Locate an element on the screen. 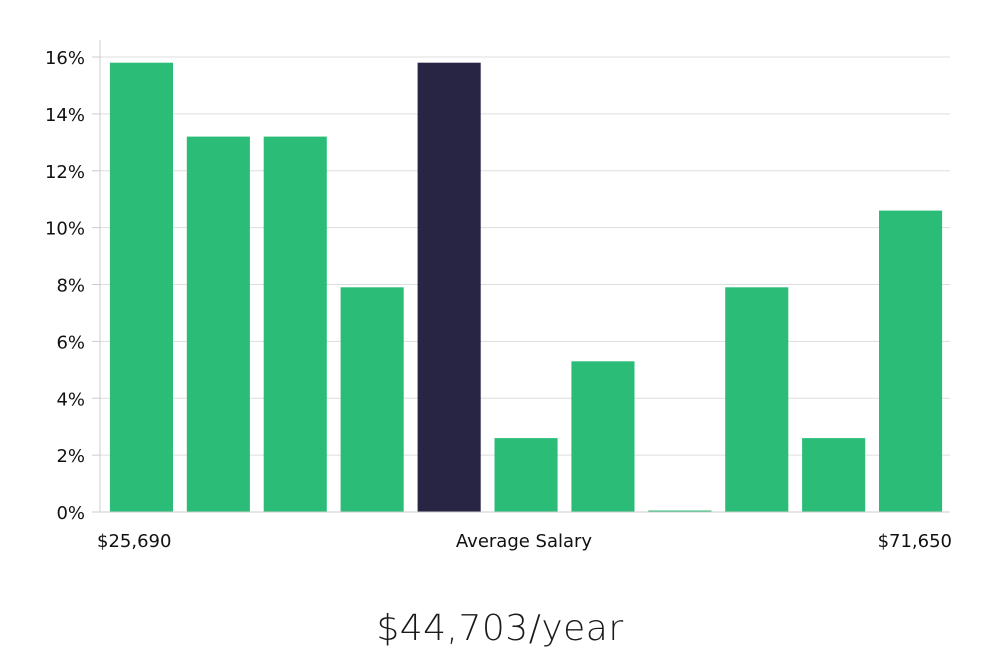 The image size is (1000, 660). x-label-average: Average Salary is located at coordinates (524, 541).